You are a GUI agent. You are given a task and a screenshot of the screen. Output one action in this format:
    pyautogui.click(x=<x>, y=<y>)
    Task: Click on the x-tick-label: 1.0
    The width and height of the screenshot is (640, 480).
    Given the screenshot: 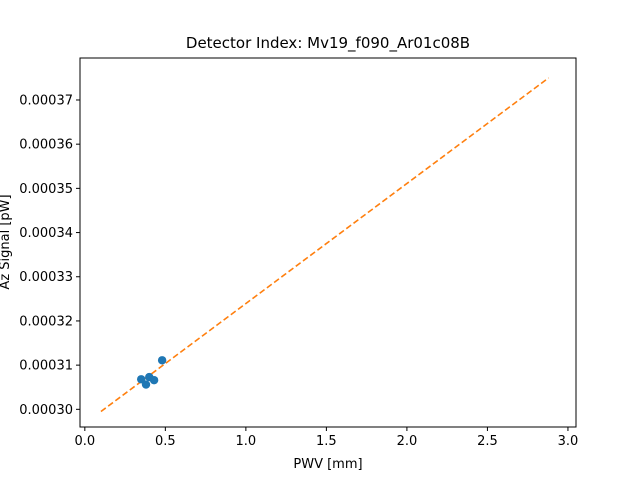 What is the action you would take?
    pyautogui.click(x=246, y=441)
    